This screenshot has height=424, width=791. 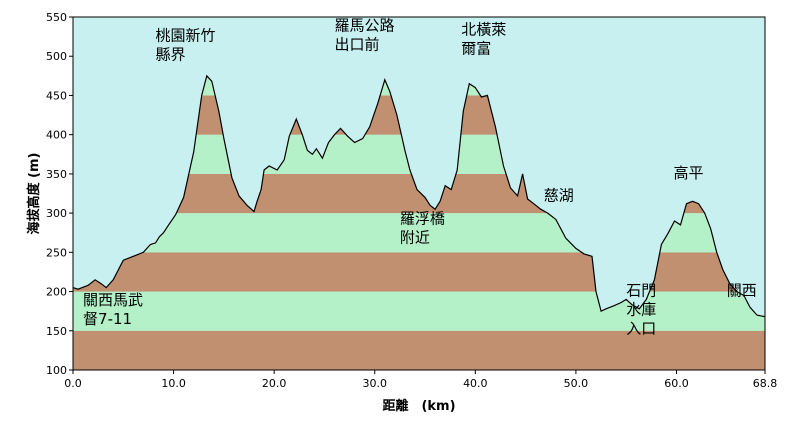 I want to click on annotation-label: 北橫萊爾富, so click(x=483, y=38).